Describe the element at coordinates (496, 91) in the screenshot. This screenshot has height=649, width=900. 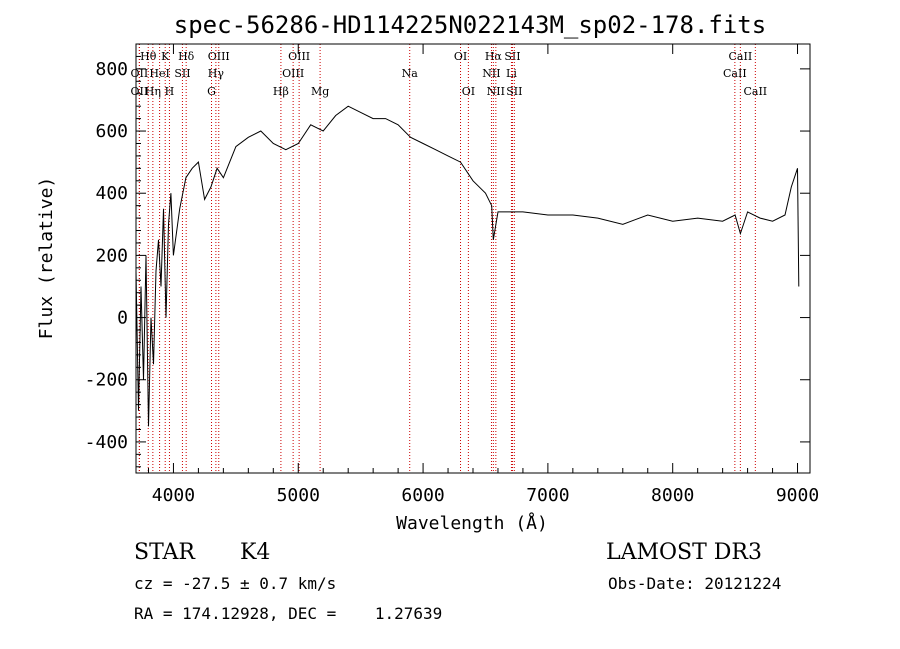
I see `spectral-line-label-23: NII` at that location.